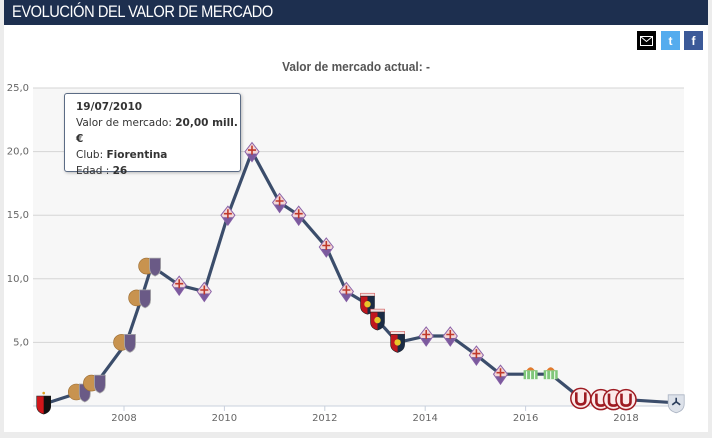 The image size is (712, 438). I want to click on x-tick-label: 2016, so click(525, 418).